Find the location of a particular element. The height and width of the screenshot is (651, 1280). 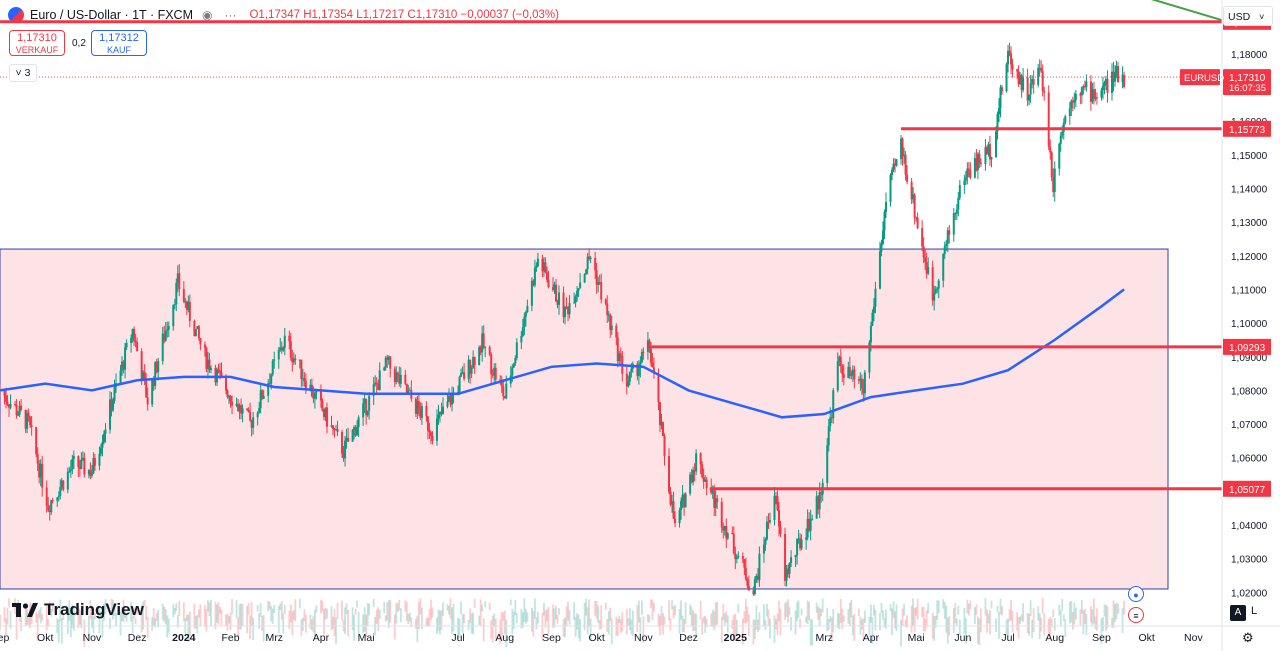

auto-scale-button: A is located at coordinates (1238, 613).